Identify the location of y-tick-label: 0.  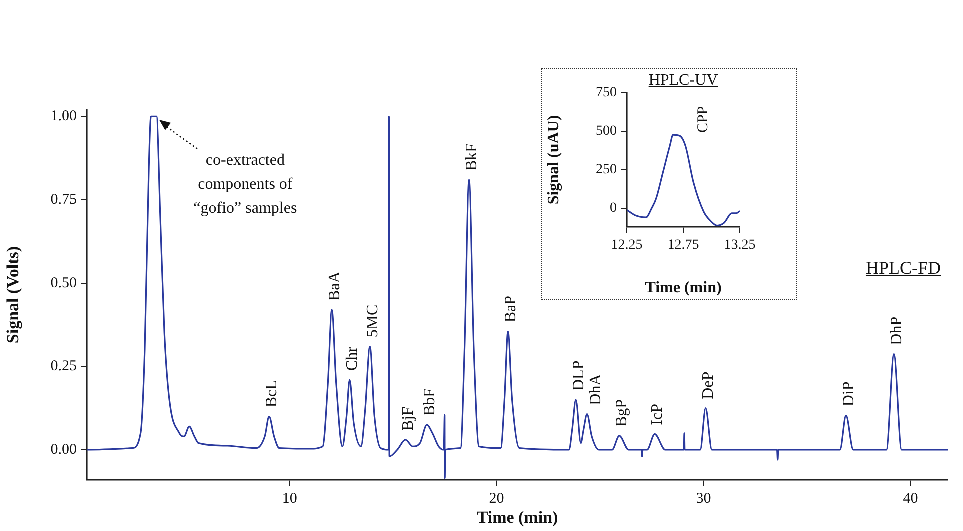
(613, 208).